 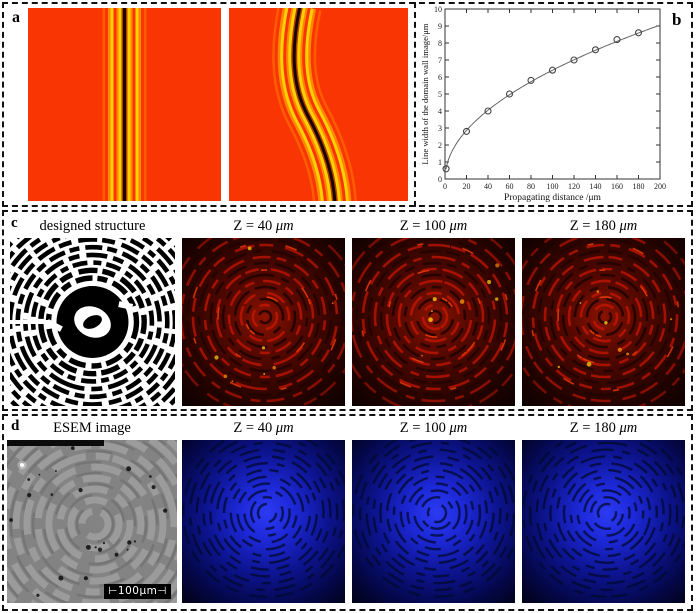 I want to click on diffraction-image-z40, so click(x=263, y=322).